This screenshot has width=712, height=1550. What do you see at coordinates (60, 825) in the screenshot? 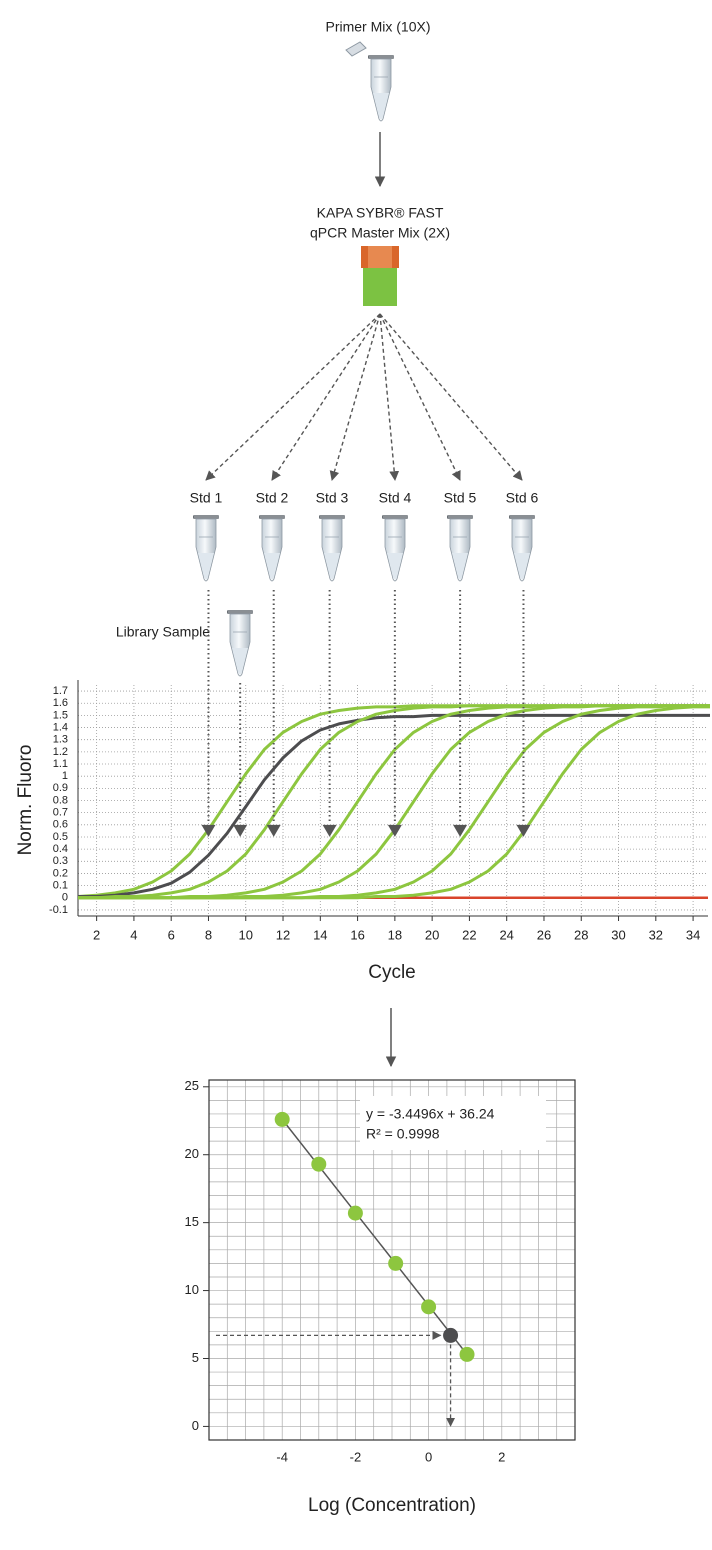
I see `y-tick-label: 0.6` at bounding box center [60, 825].